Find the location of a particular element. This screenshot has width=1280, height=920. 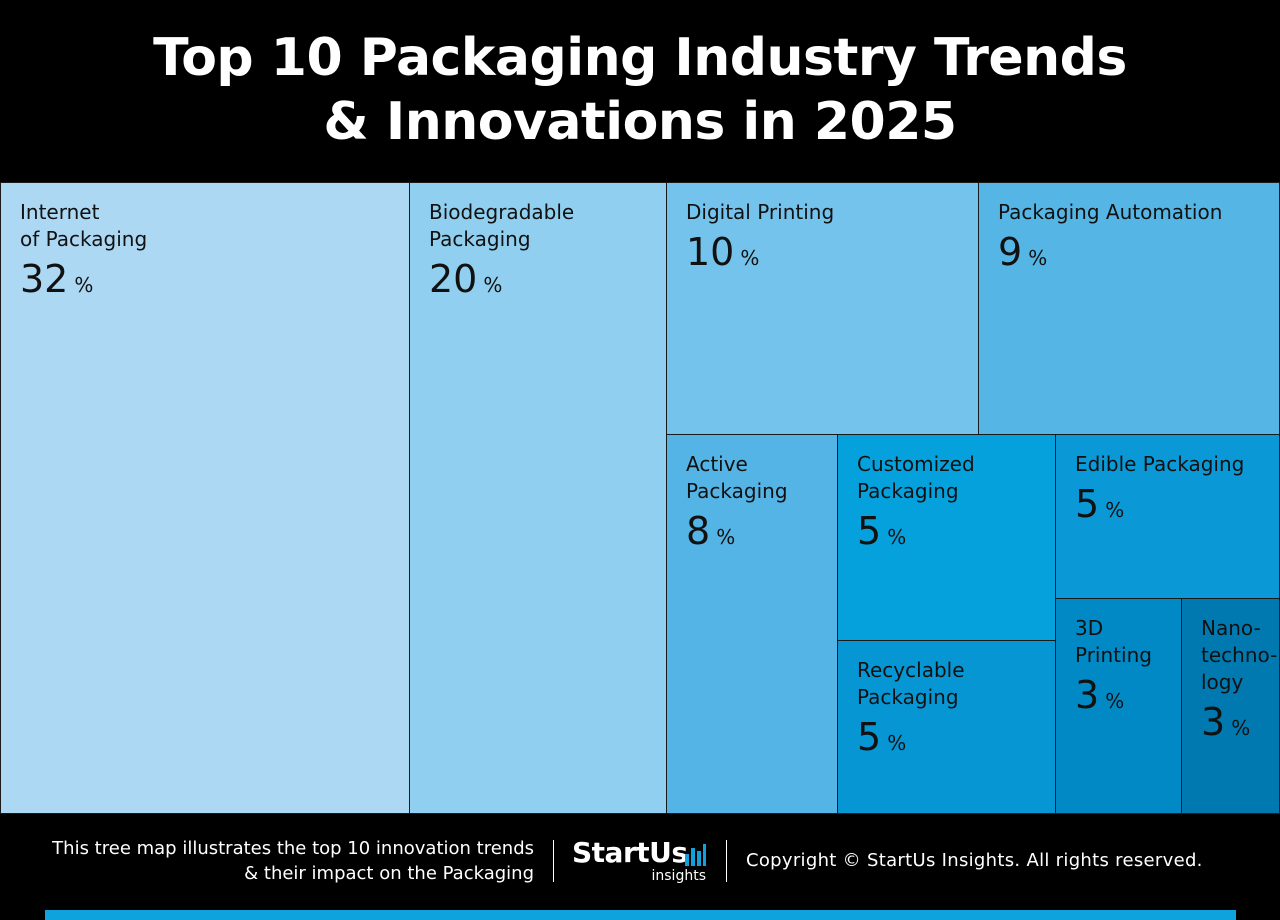

startus-insights-logo: StartUs insights is located at coordinates (642, 861).